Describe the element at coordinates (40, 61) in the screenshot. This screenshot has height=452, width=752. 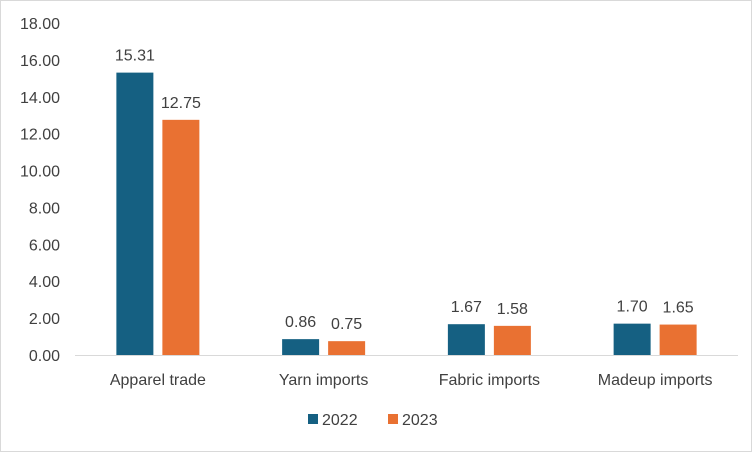
I see `y-tick-label: 16.00` at that location.